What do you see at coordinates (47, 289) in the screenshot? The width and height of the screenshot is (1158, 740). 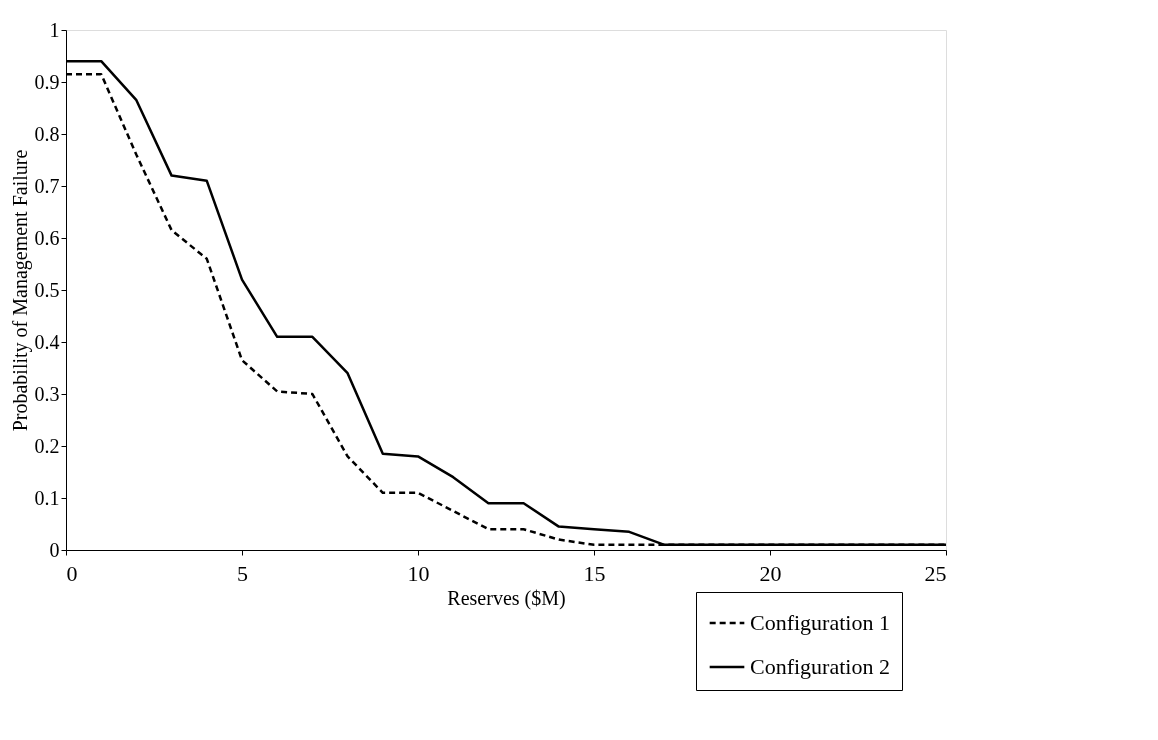 I see `y-tick-label: 0.5` at bounding box center [47, 289].